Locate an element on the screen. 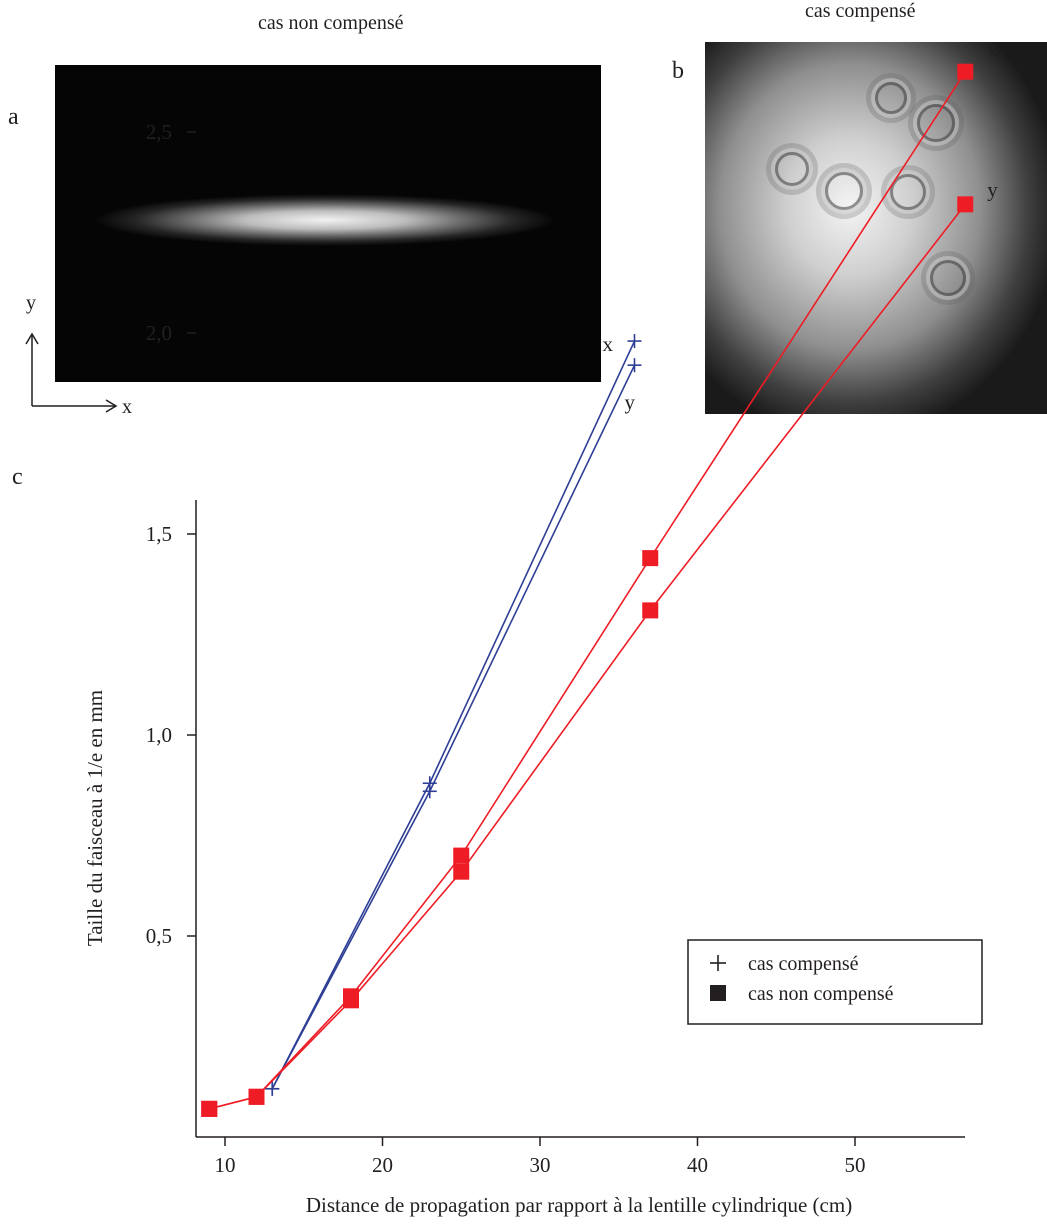 The width and height of the screenshot is (1047, 1227). uncompensated-beam-image is located at coordinates (328, 223).